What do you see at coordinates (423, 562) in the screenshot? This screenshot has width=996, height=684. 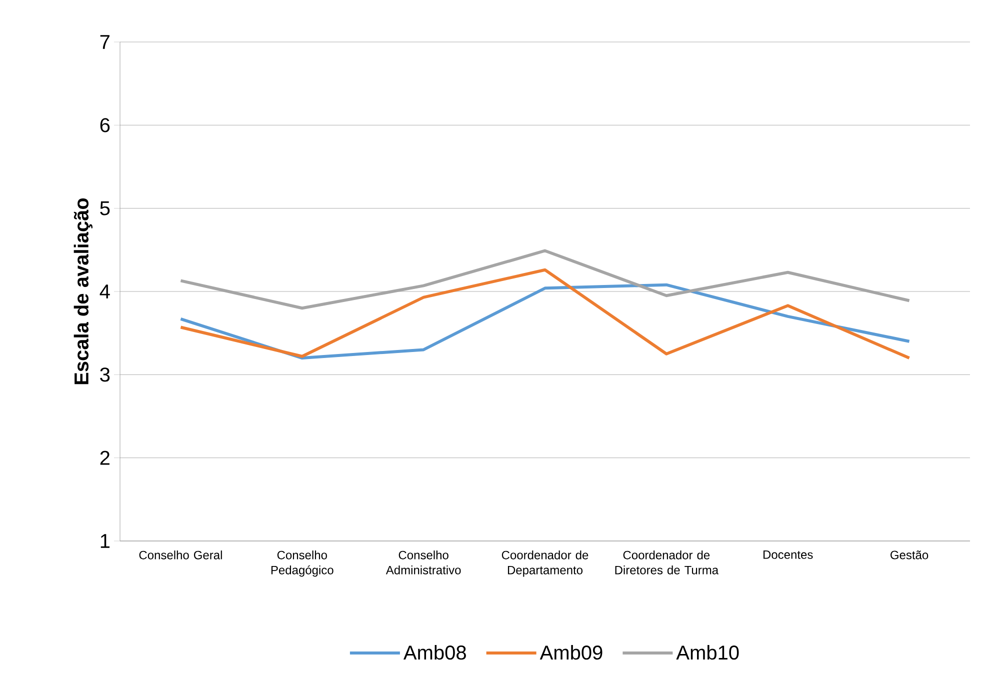 I see `x-tick-label: Conselho Administrativo` at bounding box center [423, 562].